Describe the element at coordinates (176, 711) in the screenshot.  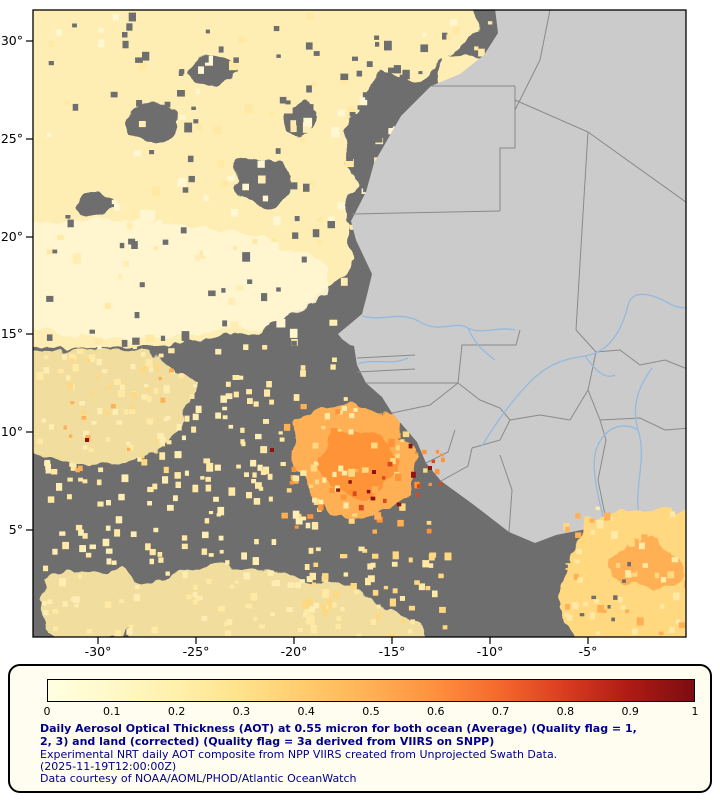
I see `colorbar-tick-label: 0.2` at that location.